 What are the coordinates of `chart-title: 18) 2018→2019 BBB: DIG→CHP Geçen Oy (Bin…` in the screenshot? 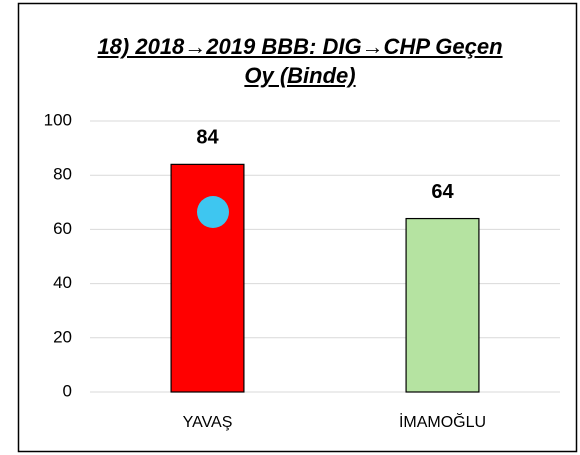 It's located at (300, 61).